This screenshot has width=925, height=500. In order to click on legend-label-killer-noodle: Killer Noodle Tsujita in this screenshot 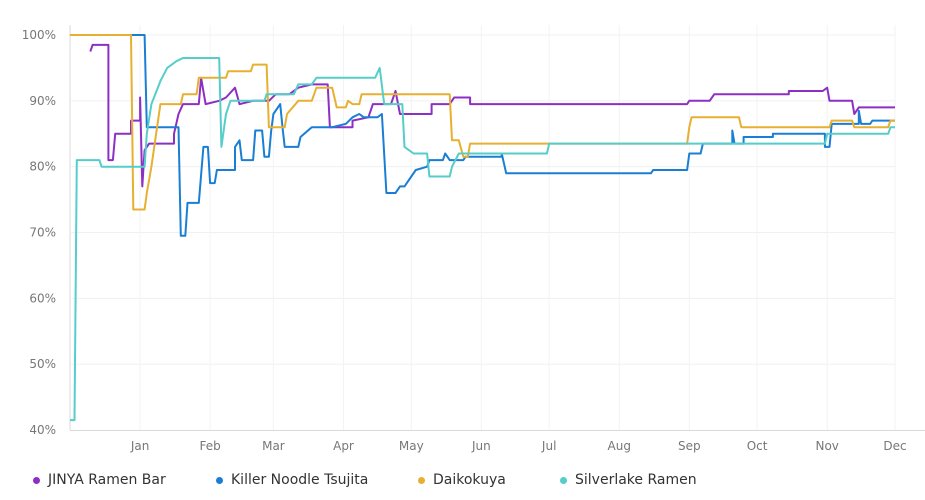, I will do `click(300, 480)`.